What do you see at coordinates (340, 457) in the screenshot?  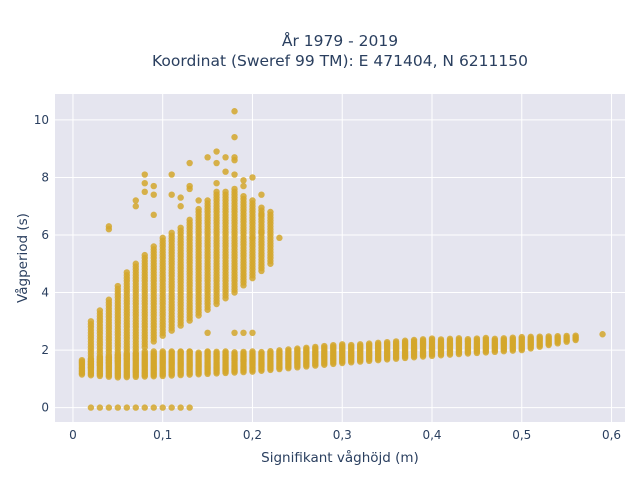 I see `x-axis-title: Signifikant våghöjd (m)` at bounding box center [340, 457].